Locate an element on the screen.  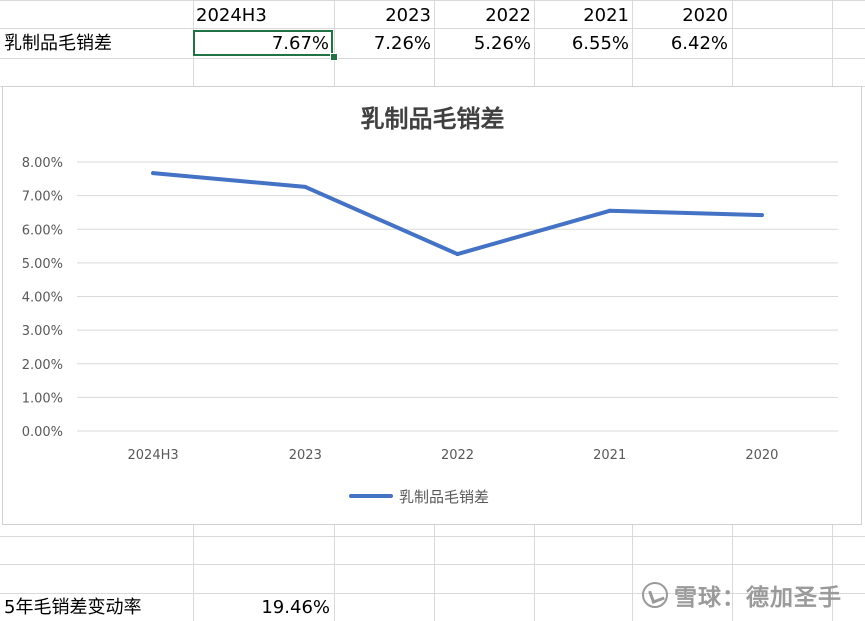
header-2021: 2021 is located at coordinates (606, 15).